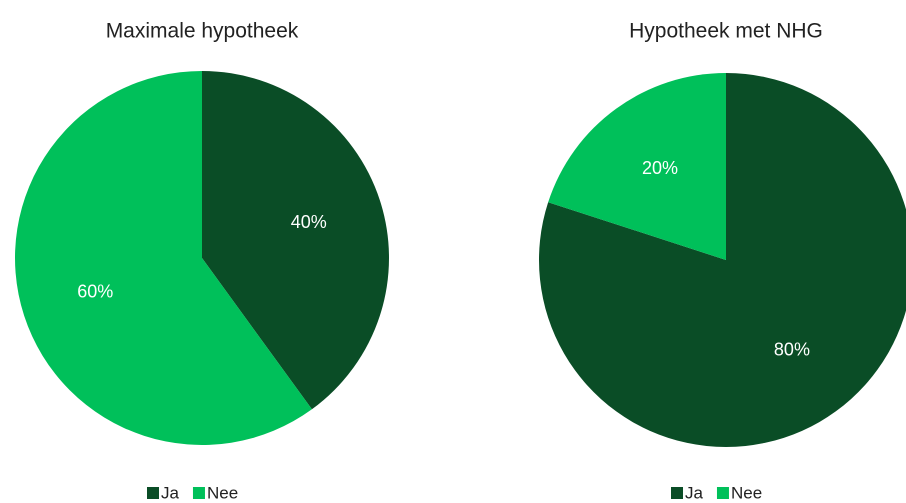  Describe the element at coordinates (95, 291) in the screenshot. I see `value-label: 60%` at that location.